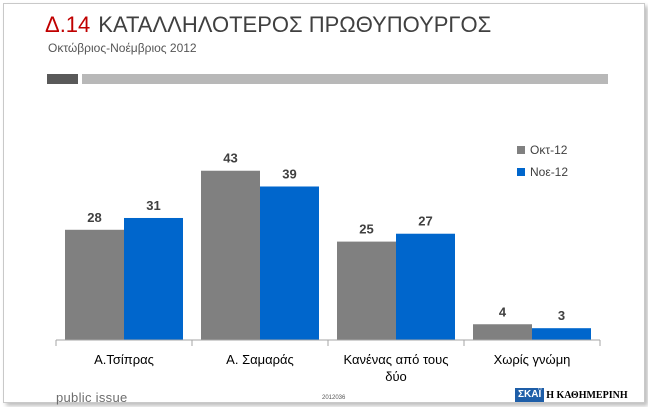 Image resolution: width=648 pixels, height=407 pixels. Describe the element at coordinates (532, 359) in the screenshot. I see `category-label: Χωρίς γνώμη` at that location.